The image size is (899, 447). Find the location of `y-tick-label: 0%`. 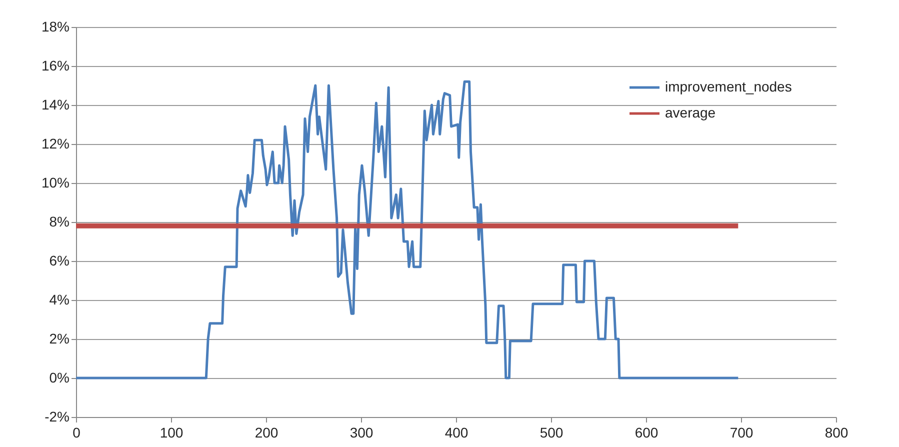

y-tick-label: 0% is located at coordinates (59, 378).